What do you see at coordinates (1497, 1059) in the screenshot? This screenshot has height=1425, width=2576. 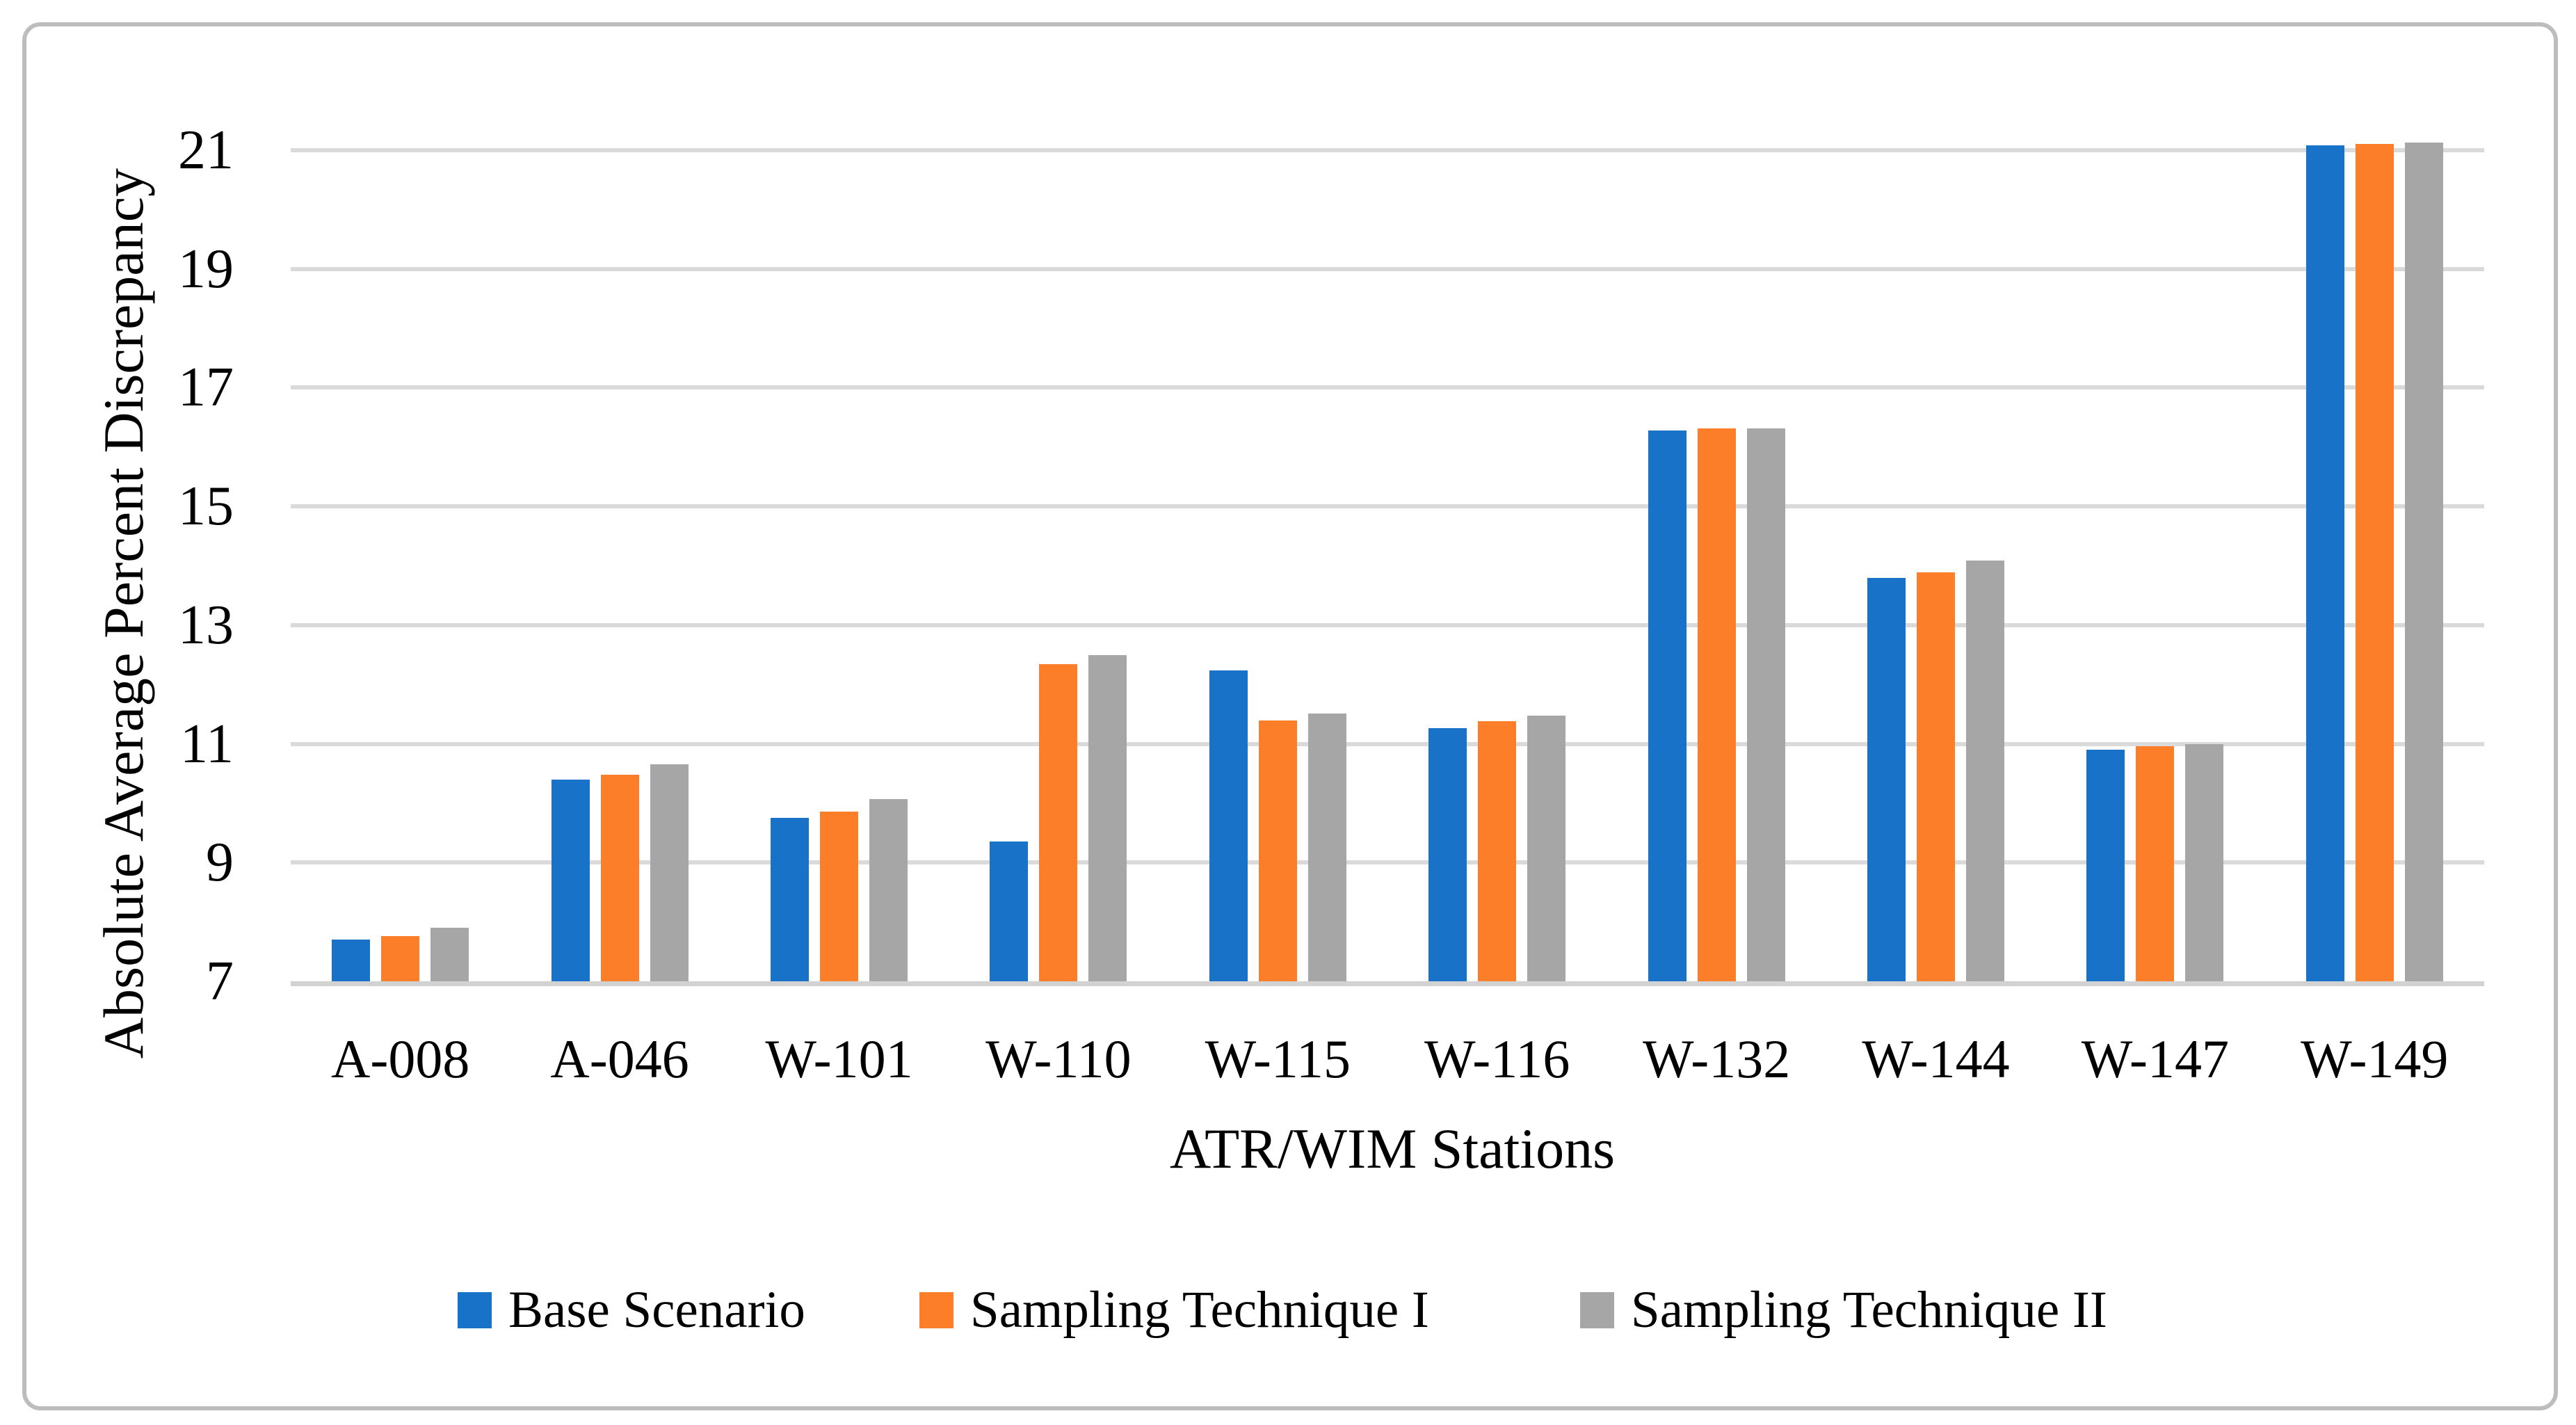 I see `category-label-W-116: W-116` at bounding box center [1497, 1059].